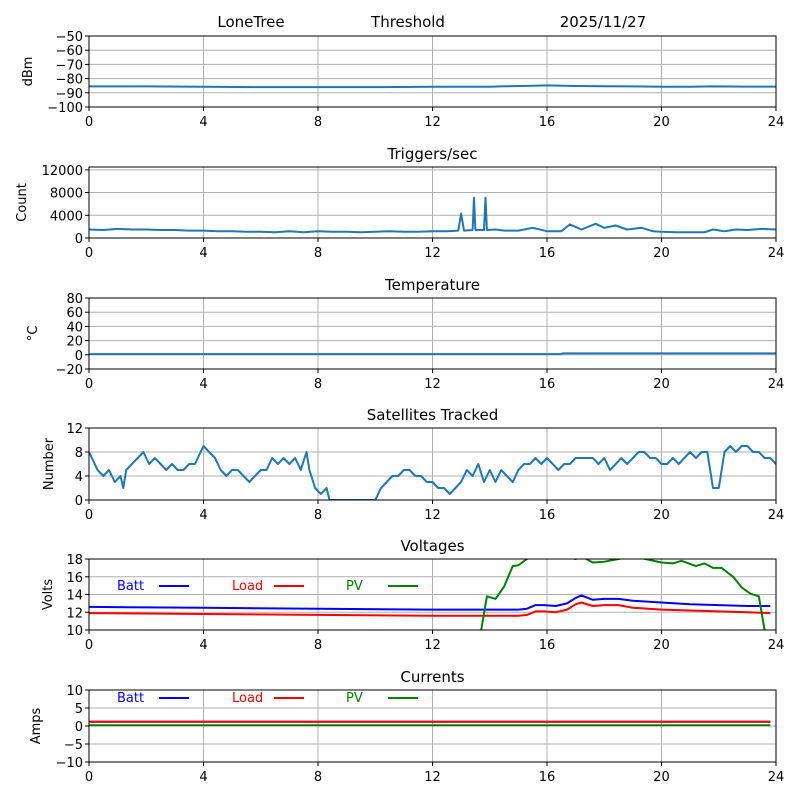 The image size is (800, 800). I want to click on series-line-temperature, so click(432, 354).